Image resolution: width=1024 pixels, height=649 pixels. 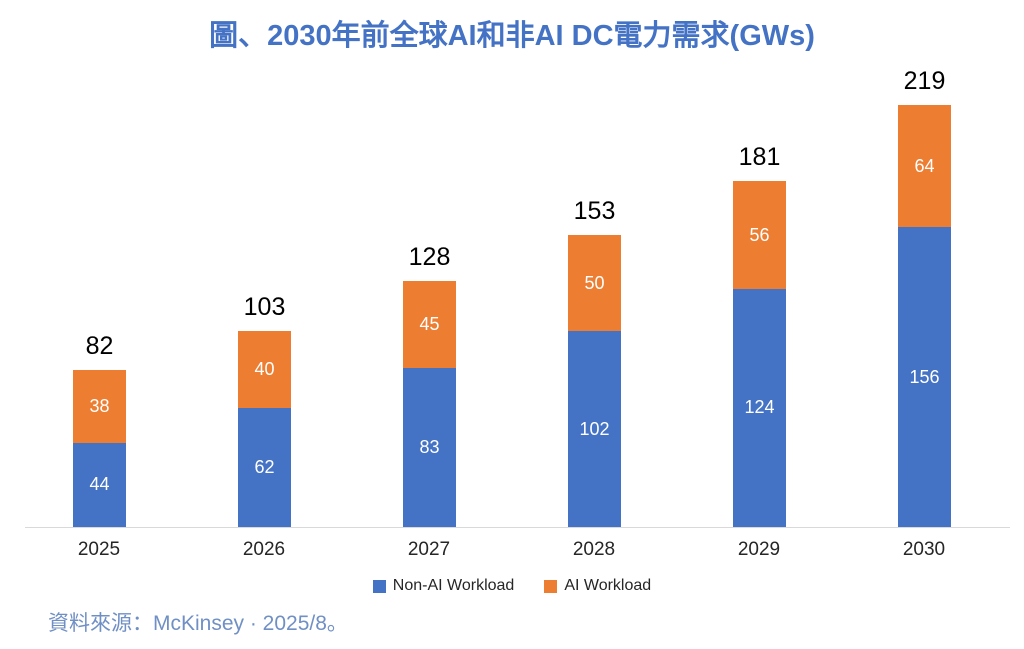 I want to click on bar-group-2028: 50 102, so click(x=594, y=381).